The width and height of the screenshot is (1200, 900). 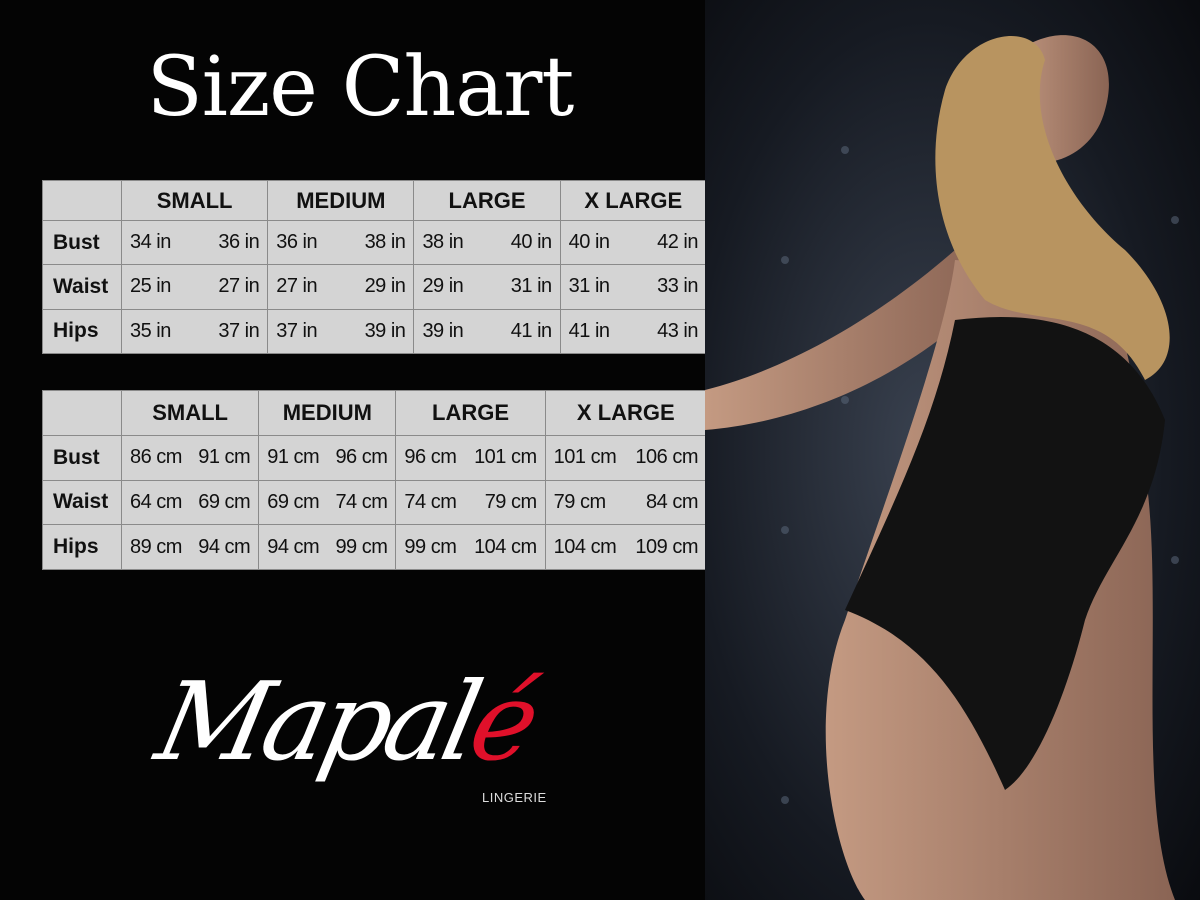 I want to click on min-value: 86 cm, so click(x=156, y=457).